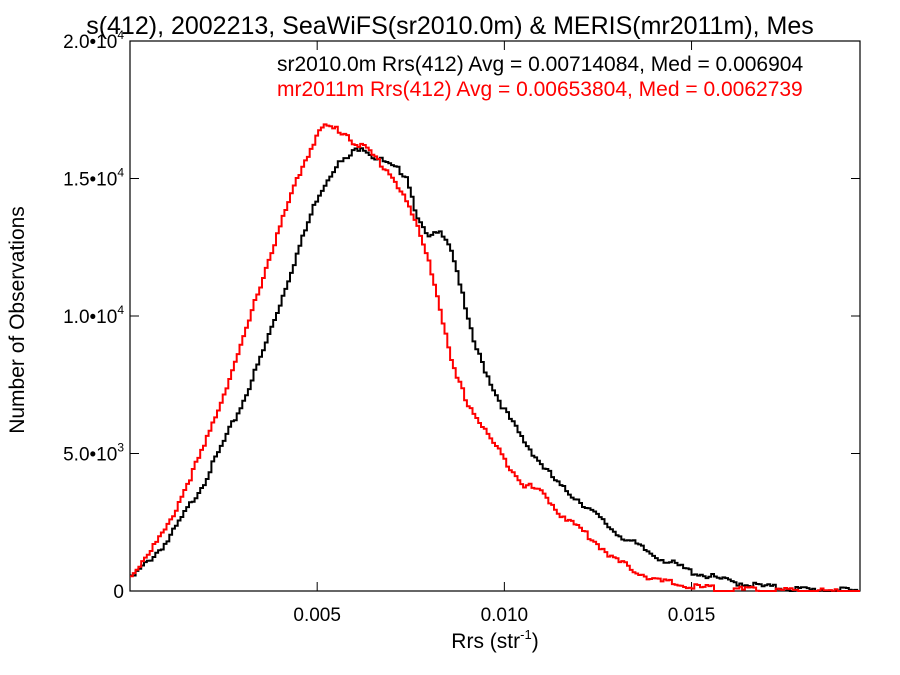  Describe the element at coordinates (90, 455) in the screenshot. I see `y-tick-label-mantissa: 5.0•10` at that location.